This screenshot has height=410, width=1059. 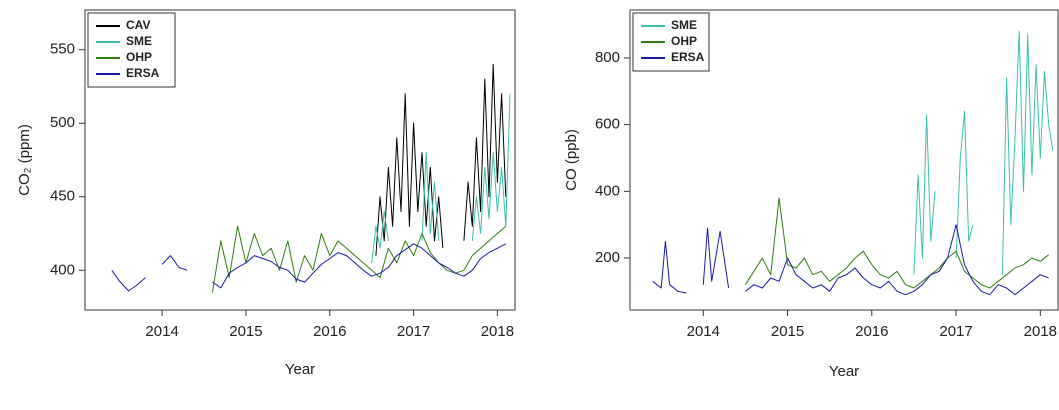 What do you see at coordinates (138, 25) in the screenshot?
I see `legend-label: CAV` at bounding box center [138, 25].